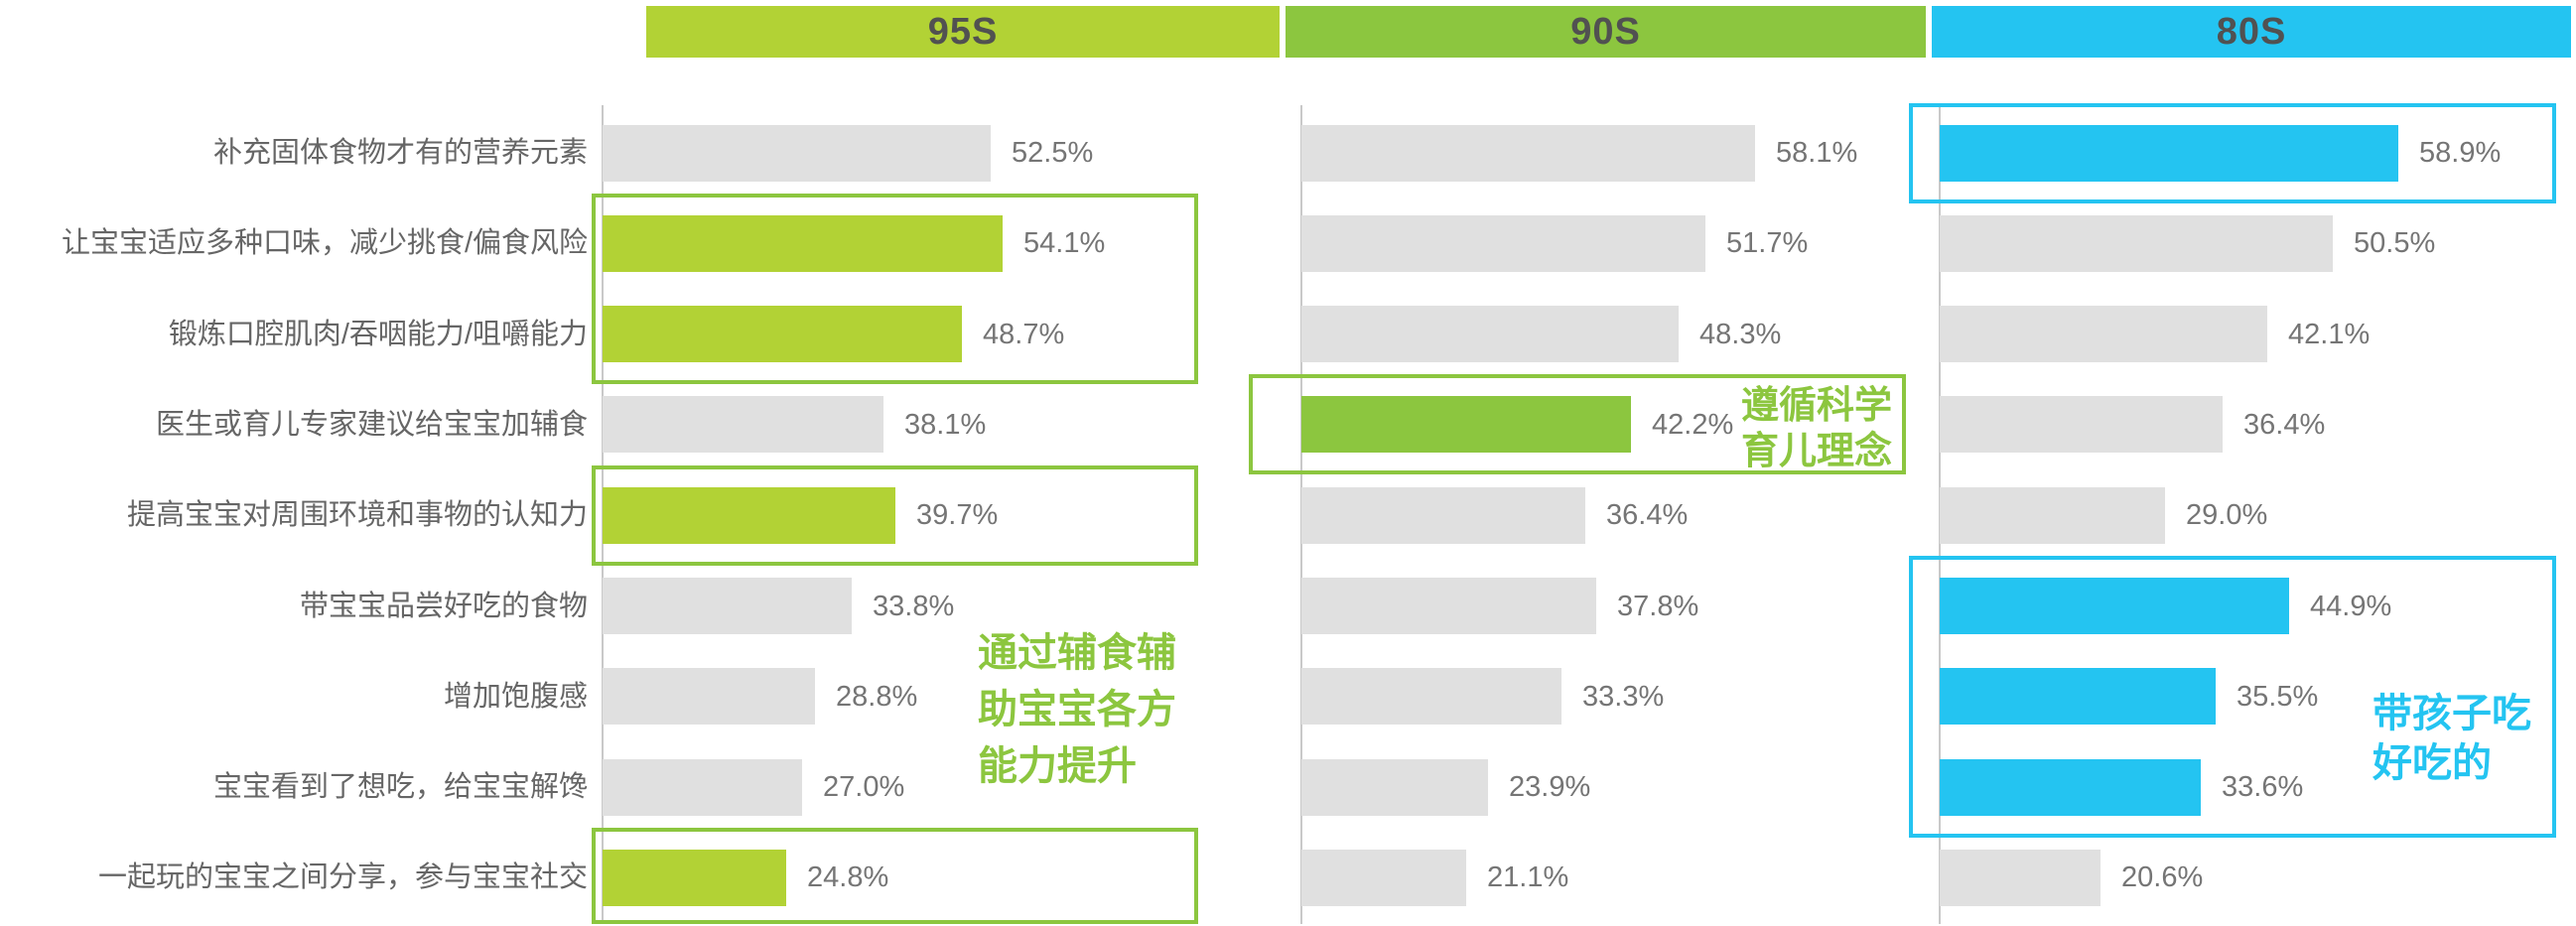 The height and width of the screenshot is (926, 2576). What do you see at coordinates (2081, 425) in the screenshot?
I see `bar-80s-r4` at bounding box center [2081, 425].